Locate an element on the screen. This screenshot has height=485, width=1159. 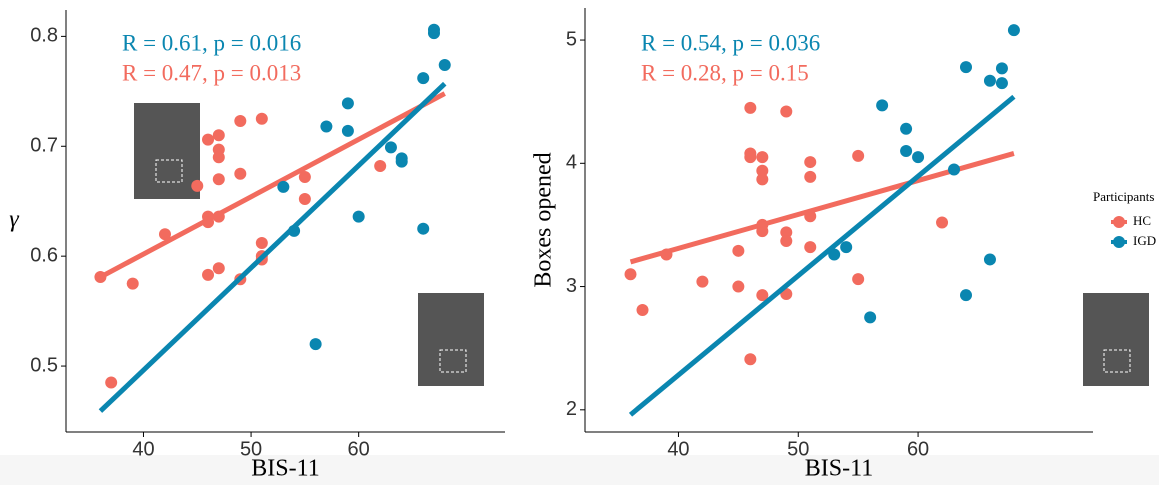
annotation: R = 0.47, p = 0.013 is located at coordinates (211, 72).